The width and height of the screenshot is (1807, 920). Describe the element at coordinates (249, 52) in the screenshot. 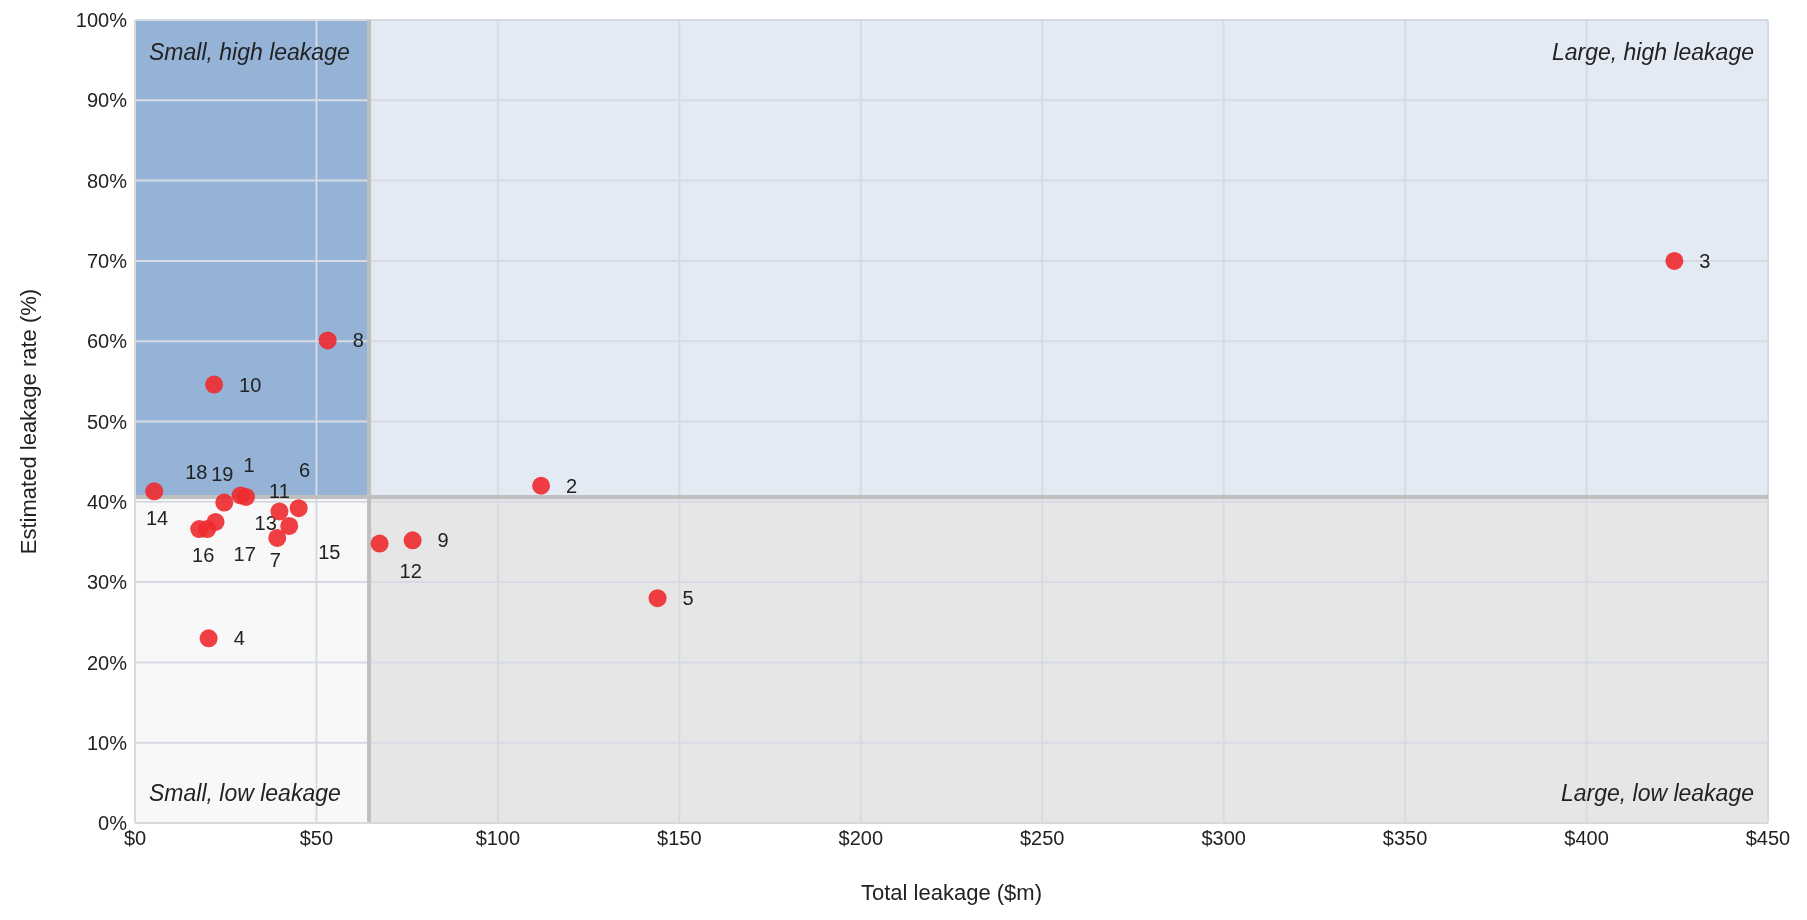

I see `annotation: Small, high leakage` at that location.